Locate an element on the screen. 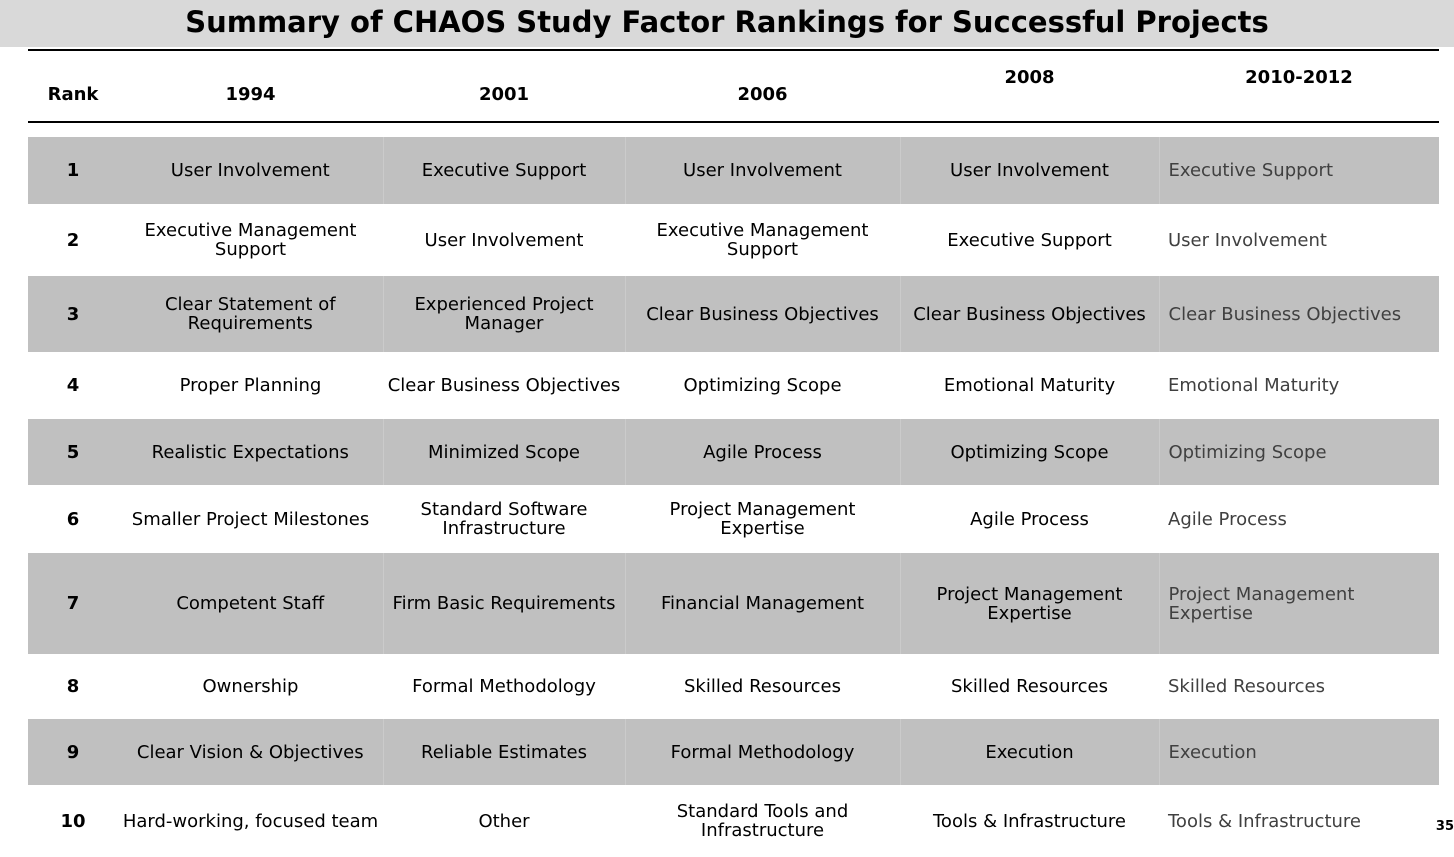  factor-cell: Standard Tools and Infrastructure is located at coordinates (762, 821).